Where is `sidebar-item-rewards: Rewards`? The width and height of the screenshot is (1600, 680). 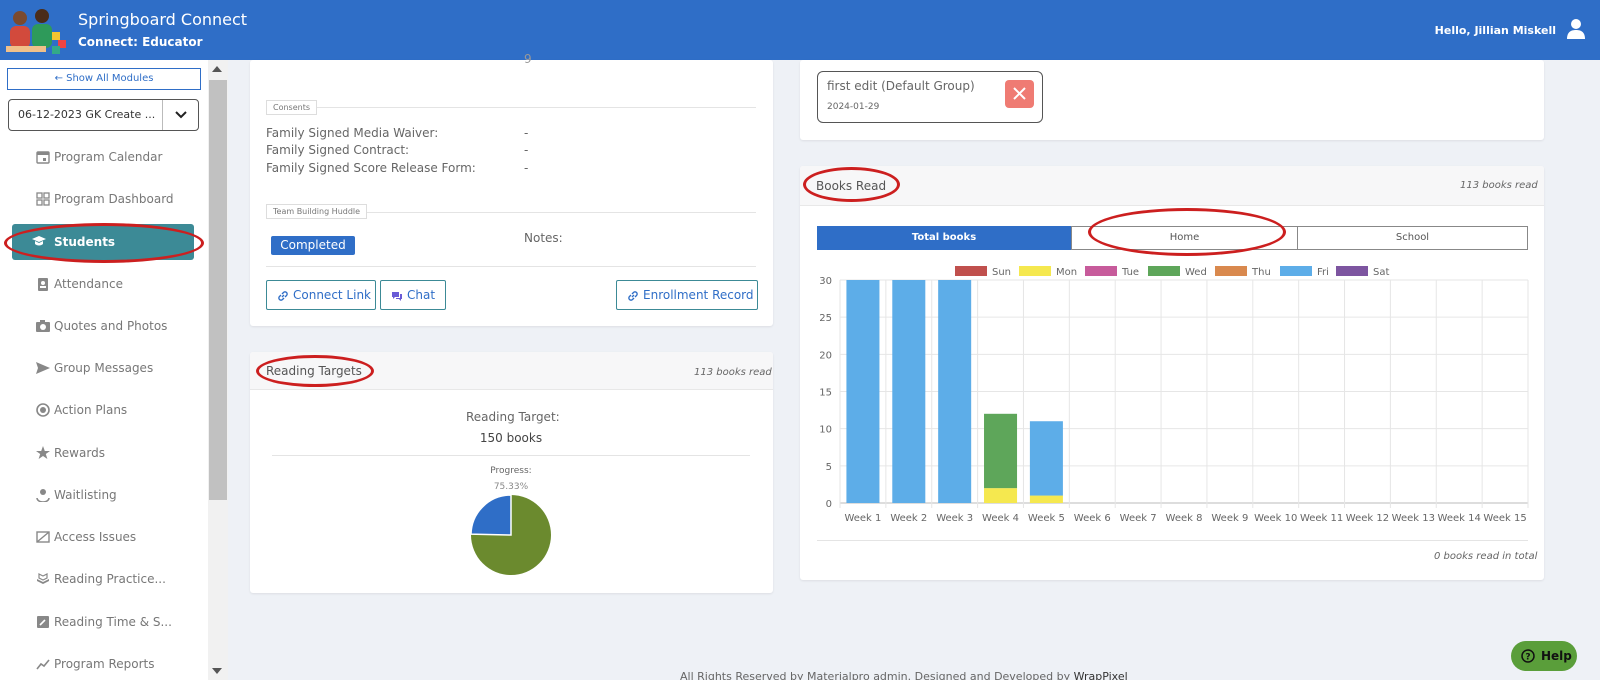
sidebar-item-rewards: Rewards is located at coordinates (103, 453).